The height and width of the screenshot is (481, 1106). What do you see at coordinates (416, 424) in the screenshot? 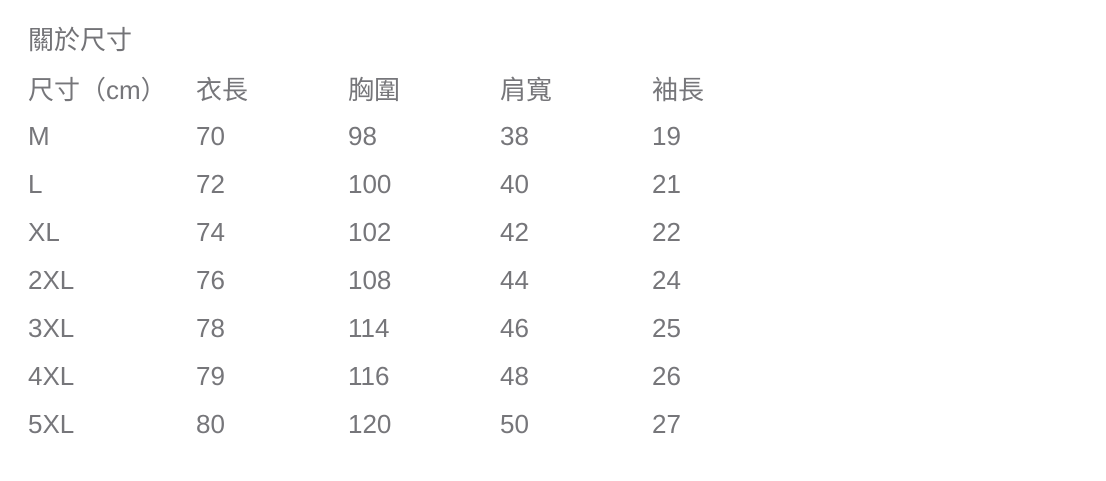
I see `table-row: 5XL 80 120 50 27` at bounding box center [416, 424].